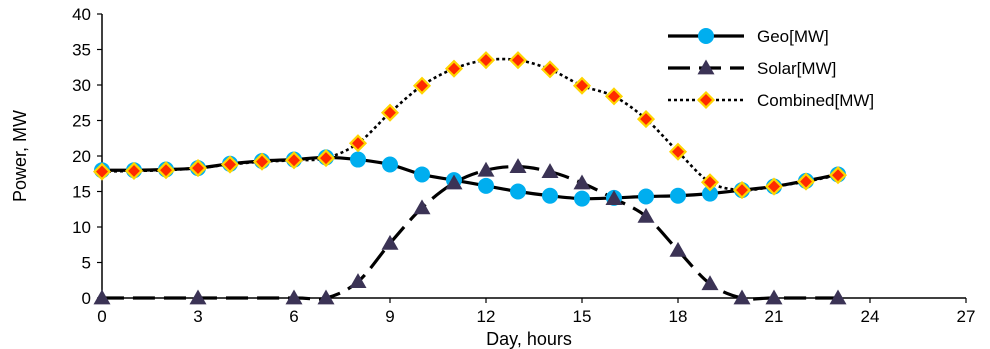  What do you see at coordinates (81, 156) in the screenshot?
I see `y-tick-label: 20` at bounding box center [81, 156].